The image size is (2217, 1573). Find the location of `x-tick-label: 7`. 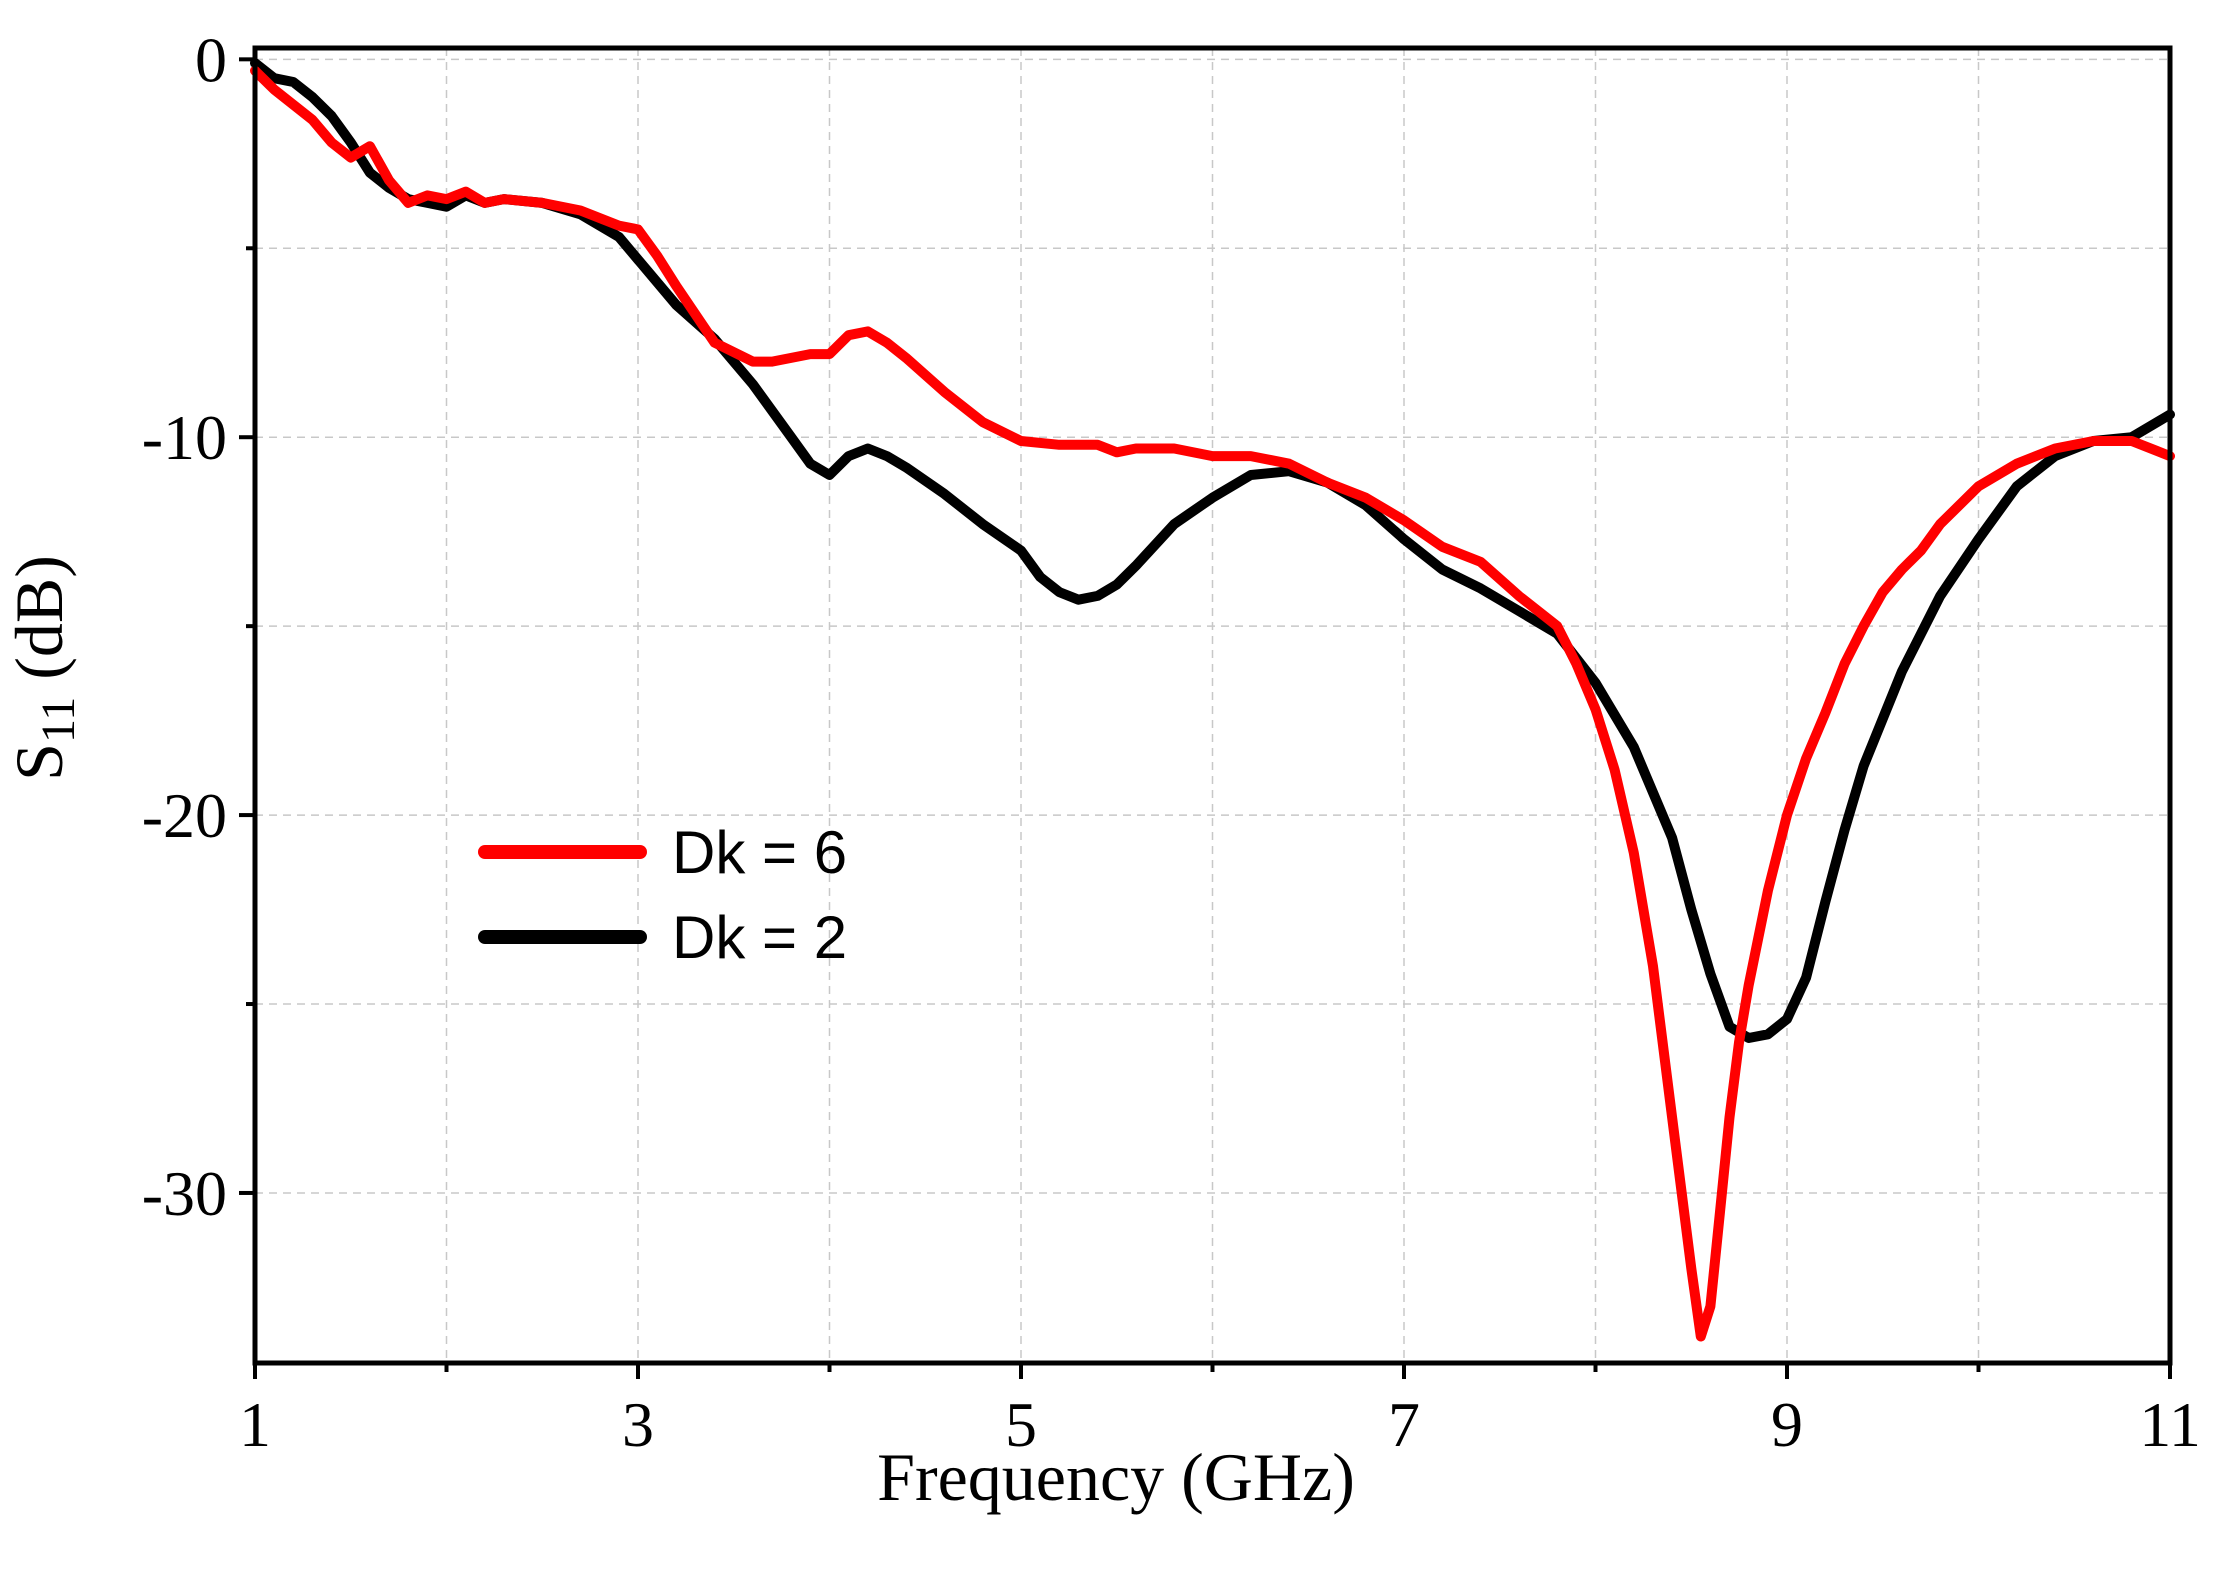

x-tick-label: 7 is located at coordinates (1404, 1424).